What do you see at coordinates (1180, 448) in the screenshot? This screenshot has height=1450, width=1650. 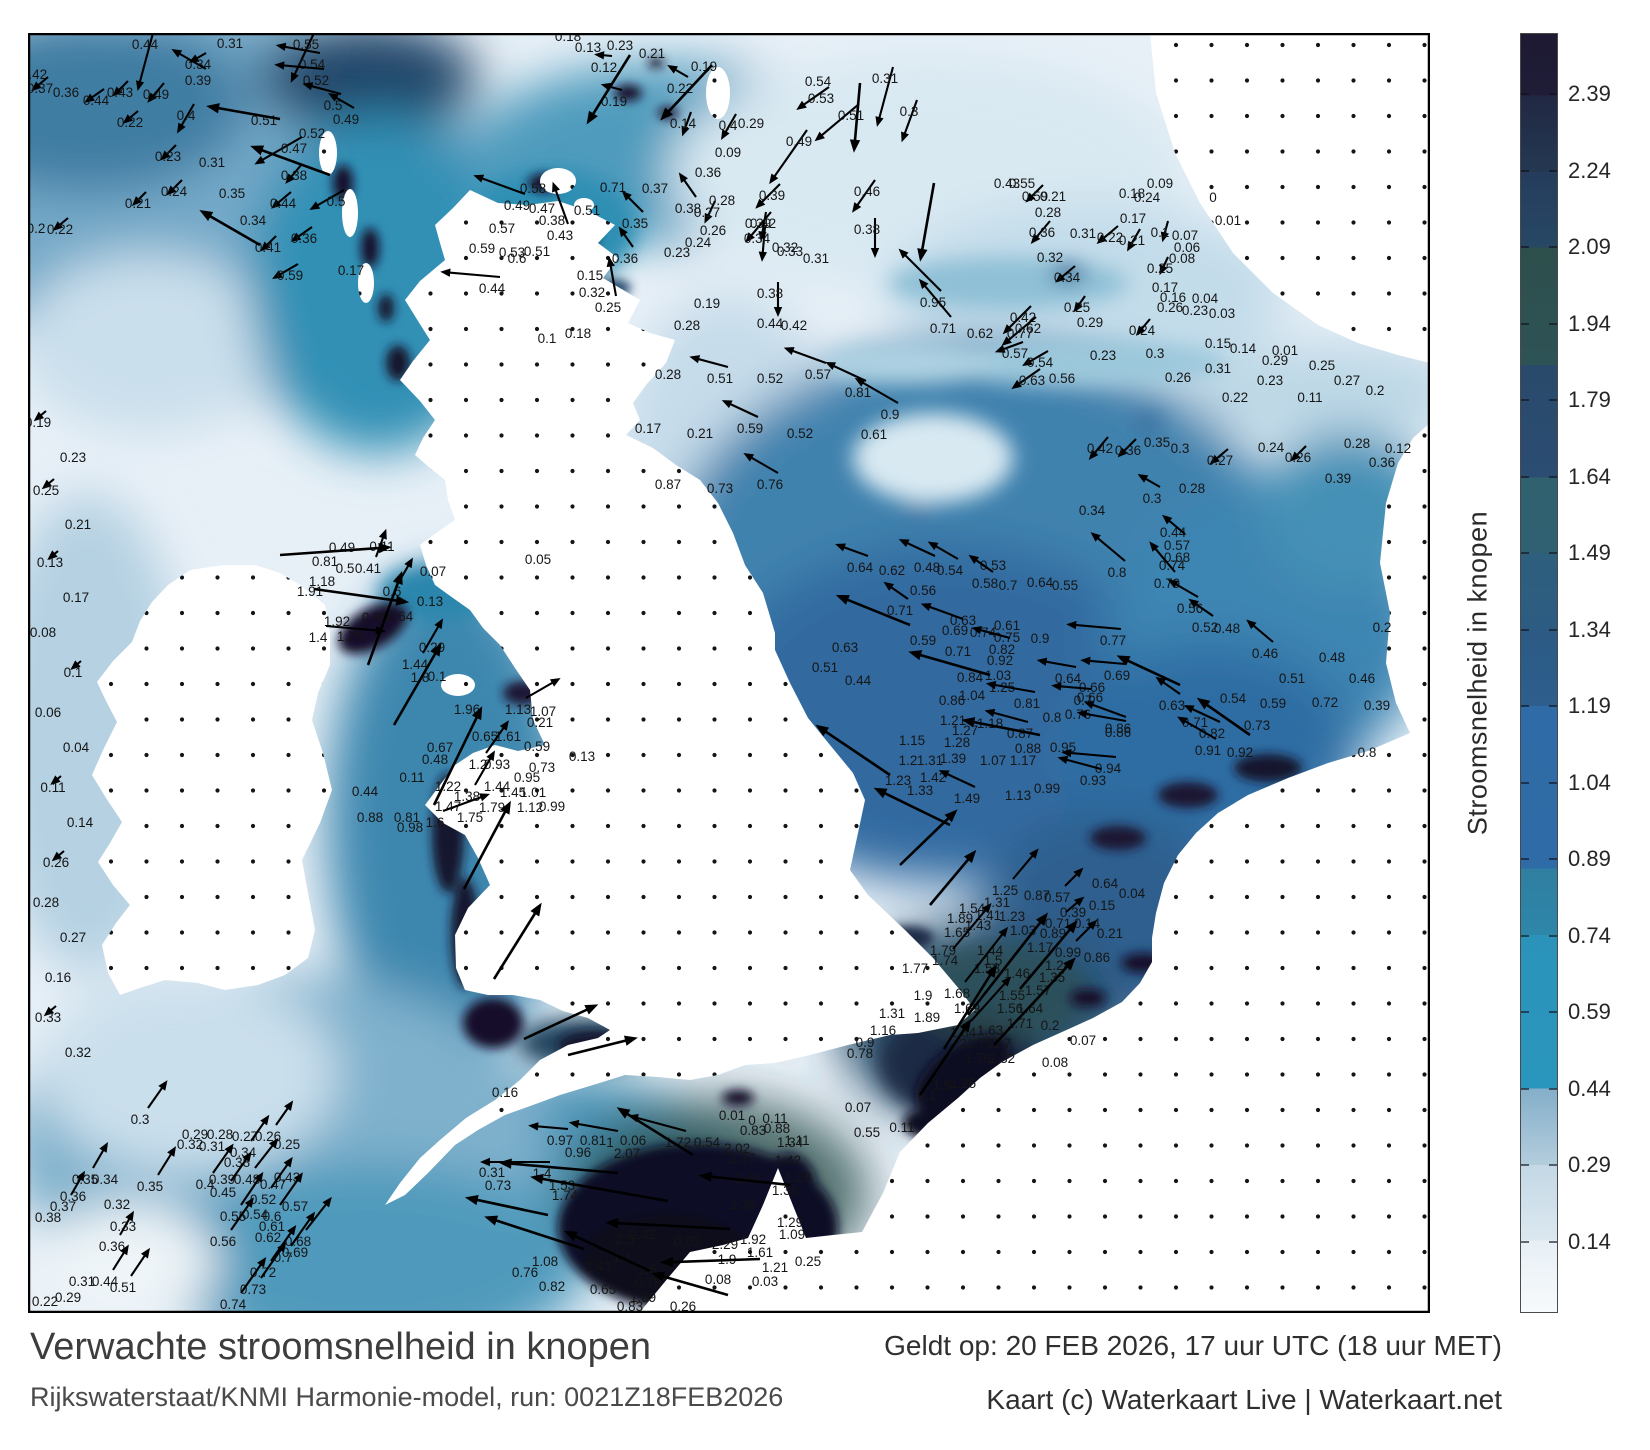 I see `svg-text: 0.3` at bounding box center [1180, 448].